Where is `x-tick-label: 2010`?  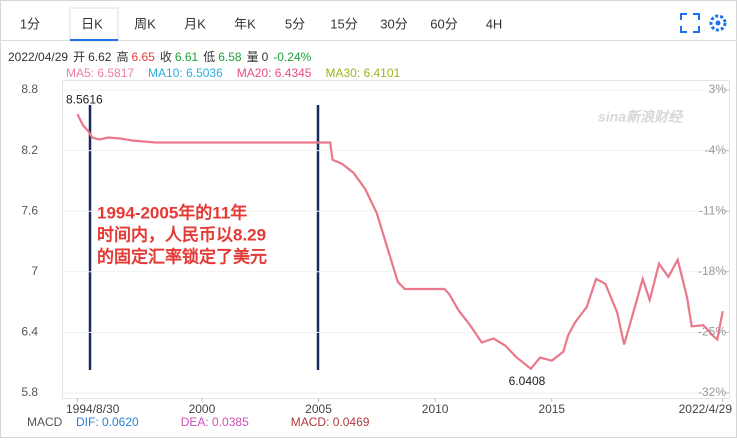
x-tick-label: 2010 is located at coordinates (435, 409).